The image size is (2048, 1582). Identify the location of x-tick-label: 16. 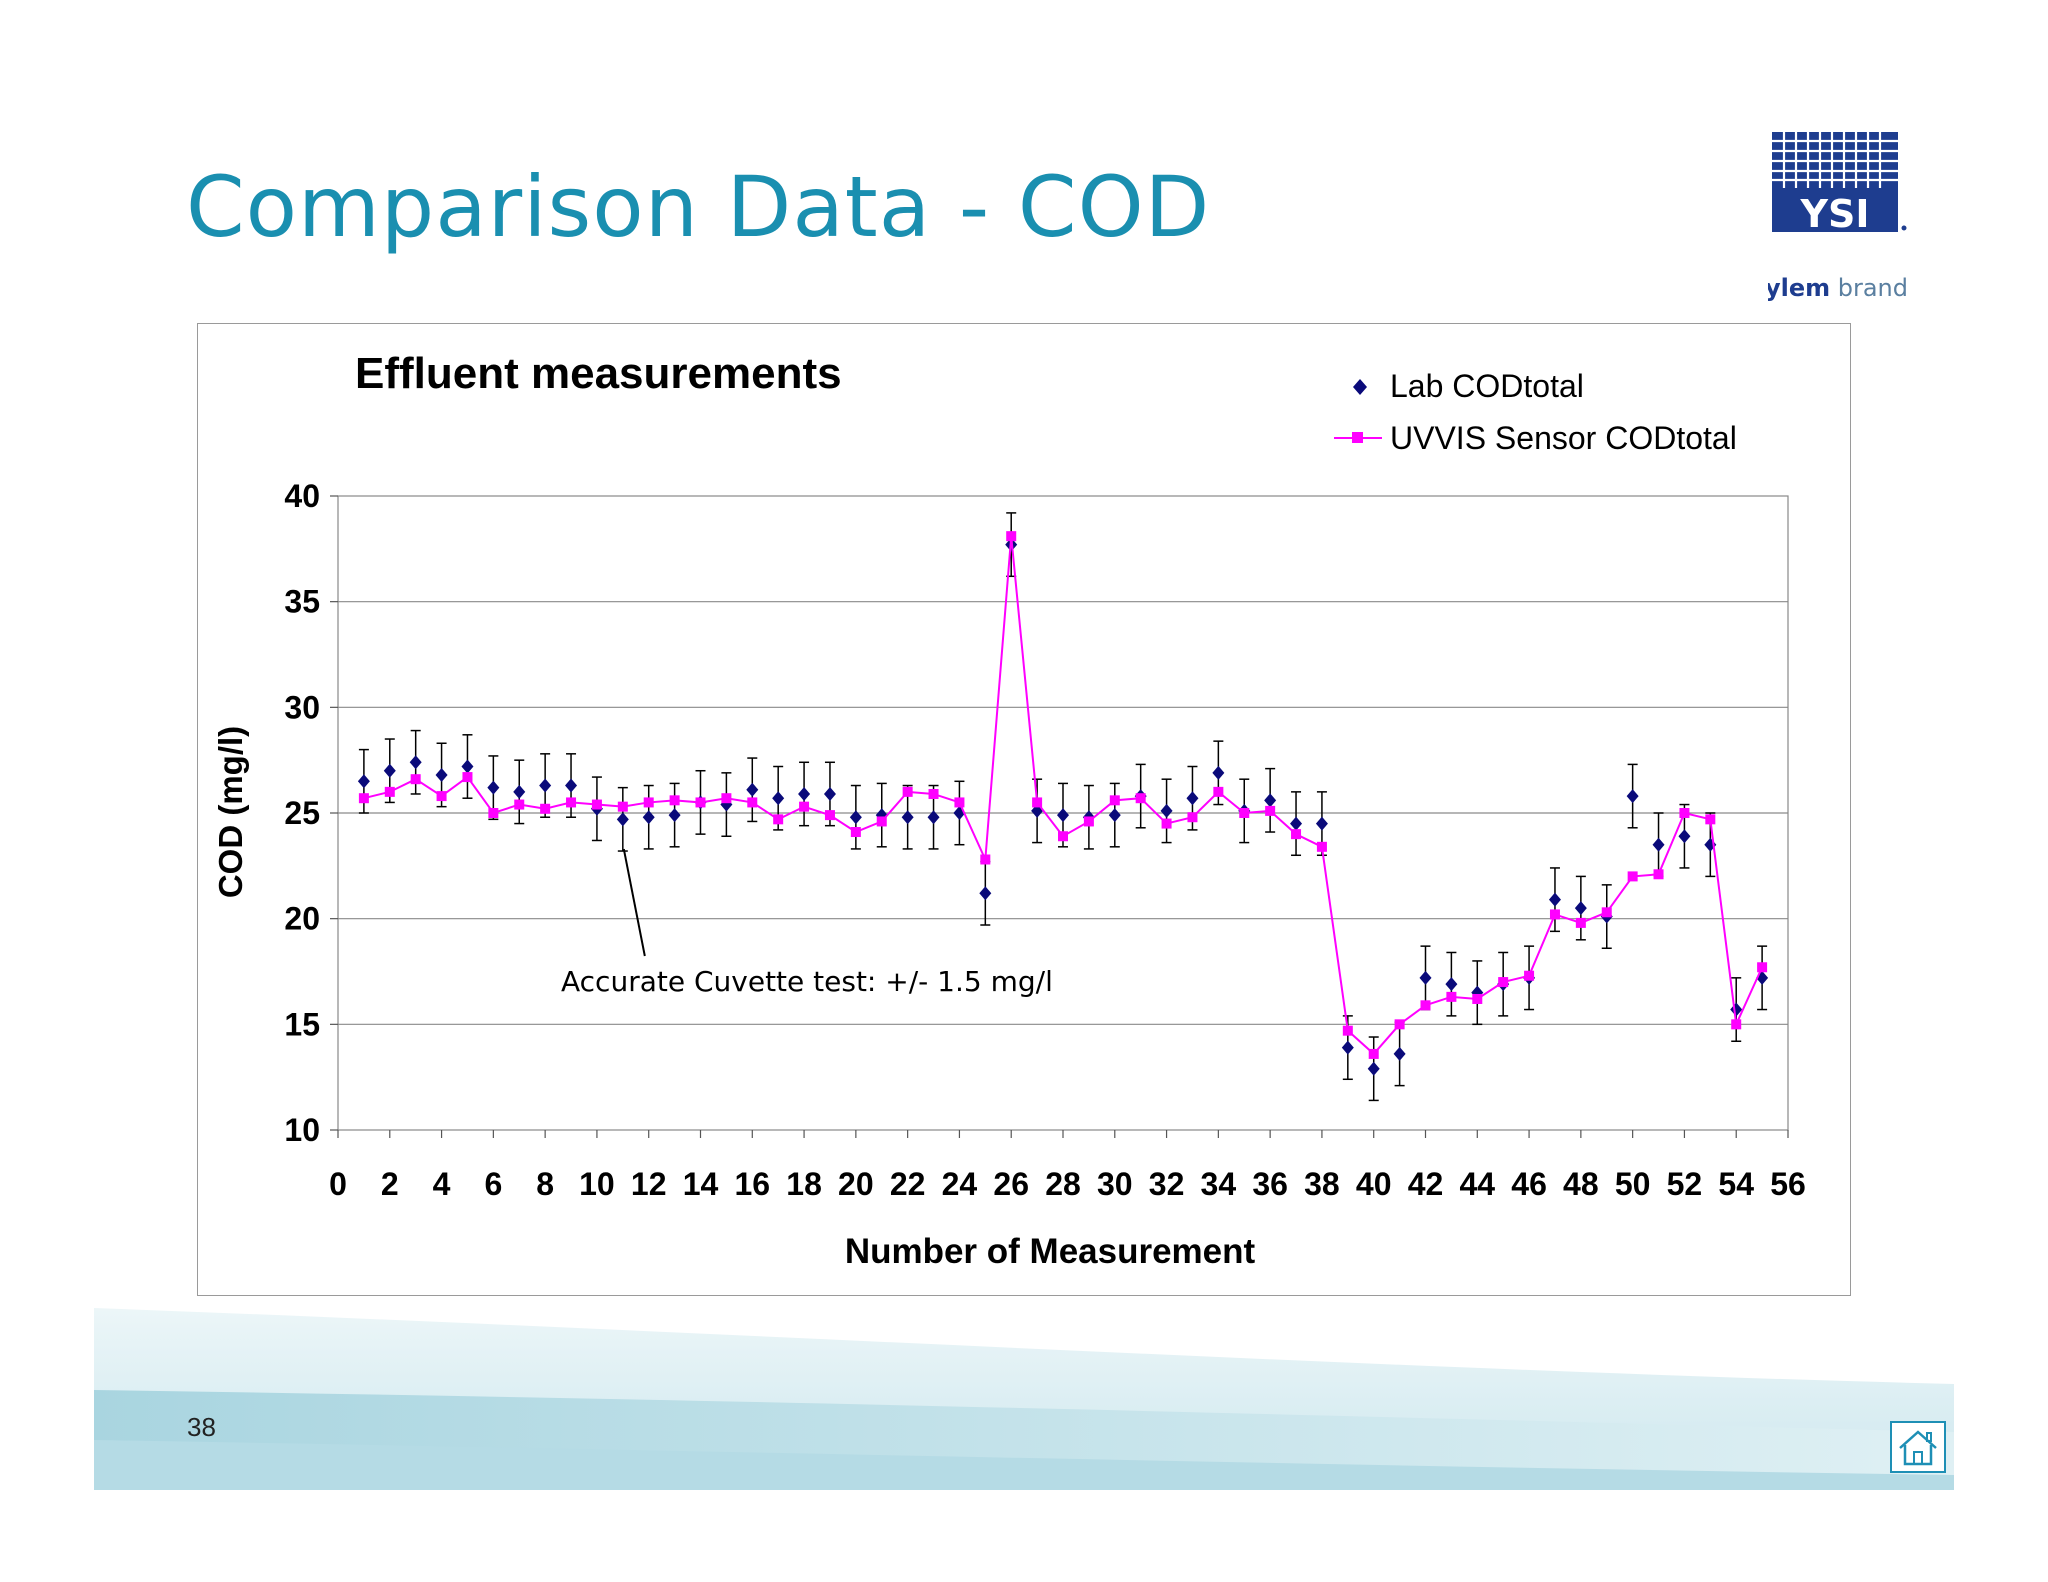
(752, 1184).